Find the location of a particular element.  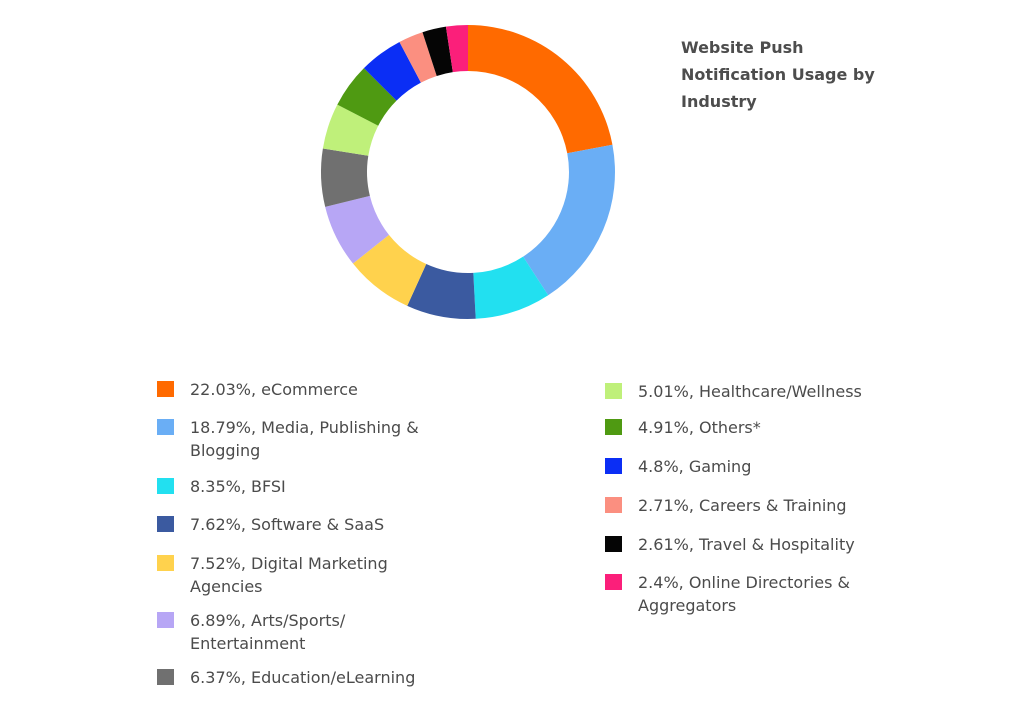

legend-label: 5.01%, Healthcare/Wellness is located at coordinates (750, 391).